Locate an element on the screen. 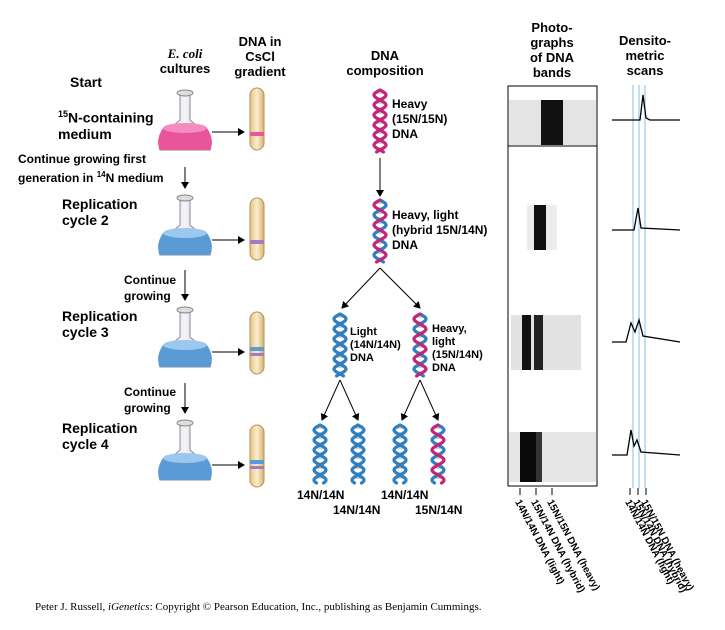 The width and height of the screenshot is (725, 630). continue-first-line2b: N medium is located at coordinates (134, 178).